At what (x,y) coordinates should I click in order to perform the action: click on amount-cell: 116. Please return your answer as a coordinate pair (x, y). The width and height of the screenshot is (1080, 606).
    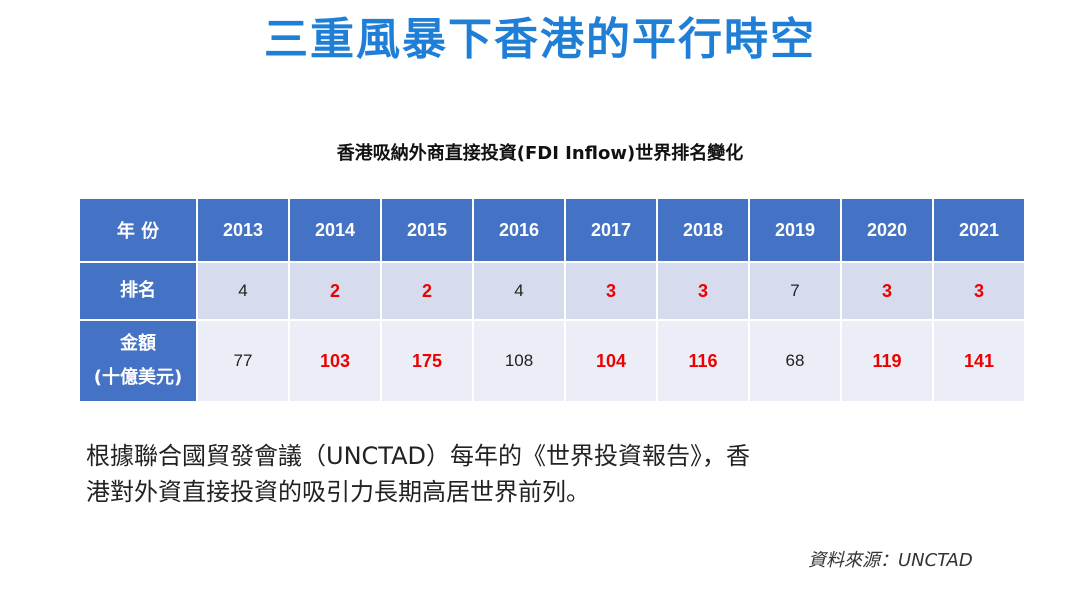
    Looking at the image, I should click on (703, 361).